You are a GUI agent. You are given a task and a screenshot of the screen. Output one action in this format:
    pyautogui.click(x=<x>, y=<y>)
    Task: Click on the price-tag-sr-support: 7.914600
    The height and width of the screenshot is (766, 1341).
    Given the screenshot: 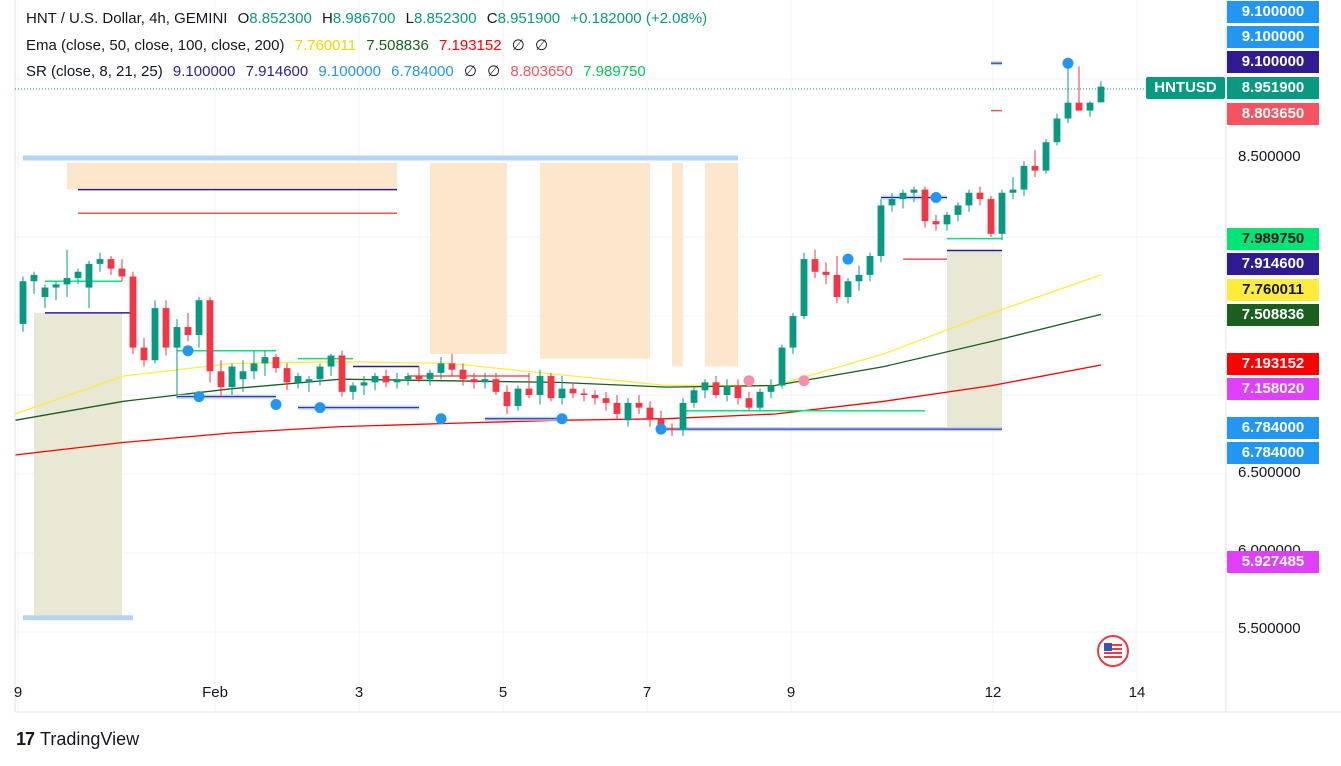 What is the action you would take?
    pyautogui.click(x=1273, y=264)
    